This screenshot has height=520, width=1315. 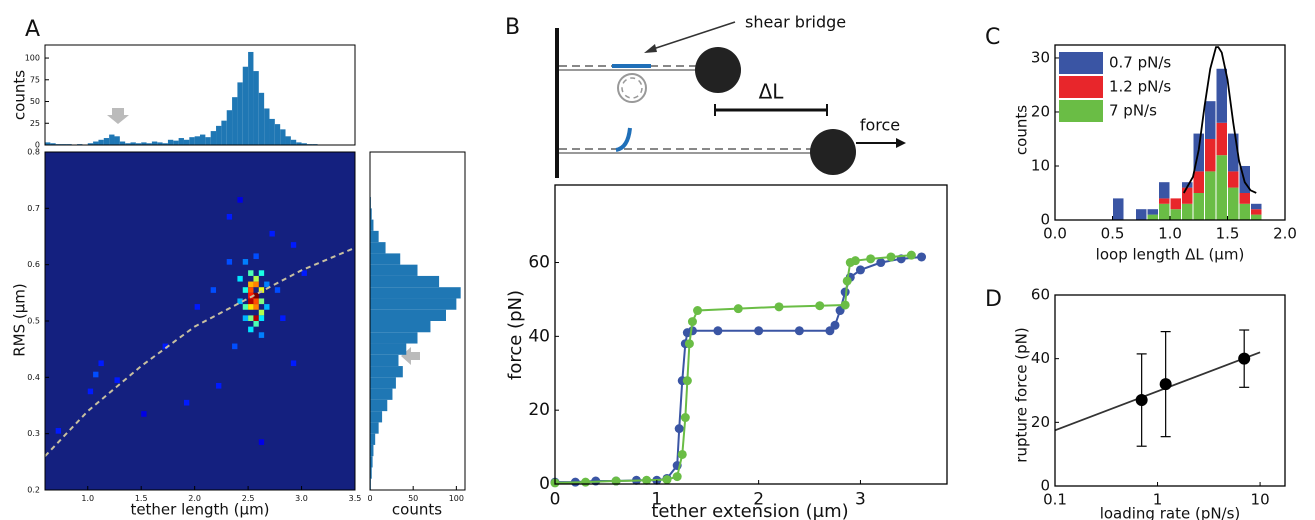 I want to click on y-axis-label: force (pN), so click(x=515, y=335).